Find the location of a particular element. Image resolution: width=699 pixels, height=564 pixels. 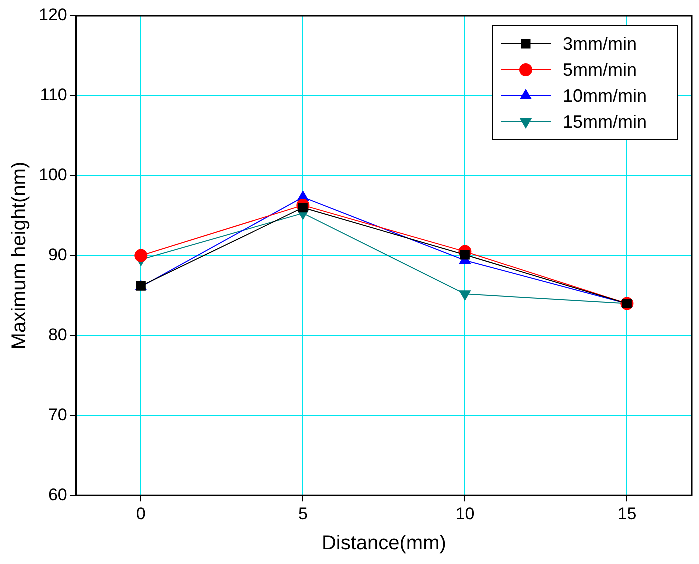

legend-label: 15mm/min is located at coordinates (605, 122).